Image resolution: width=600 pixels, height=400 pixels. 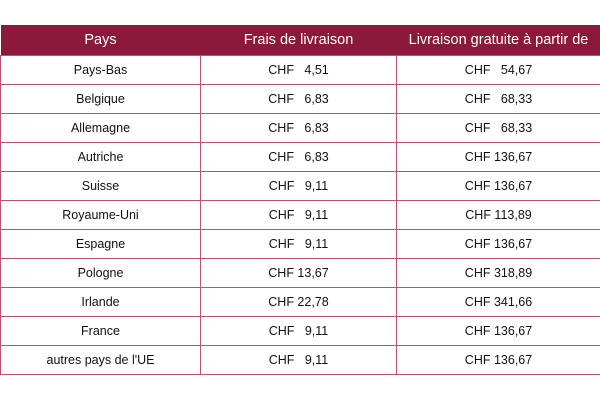 I want to click on table-row: Royaume-Uni CHF 9,11 CHF 113,89, so click(x=300, y=215).